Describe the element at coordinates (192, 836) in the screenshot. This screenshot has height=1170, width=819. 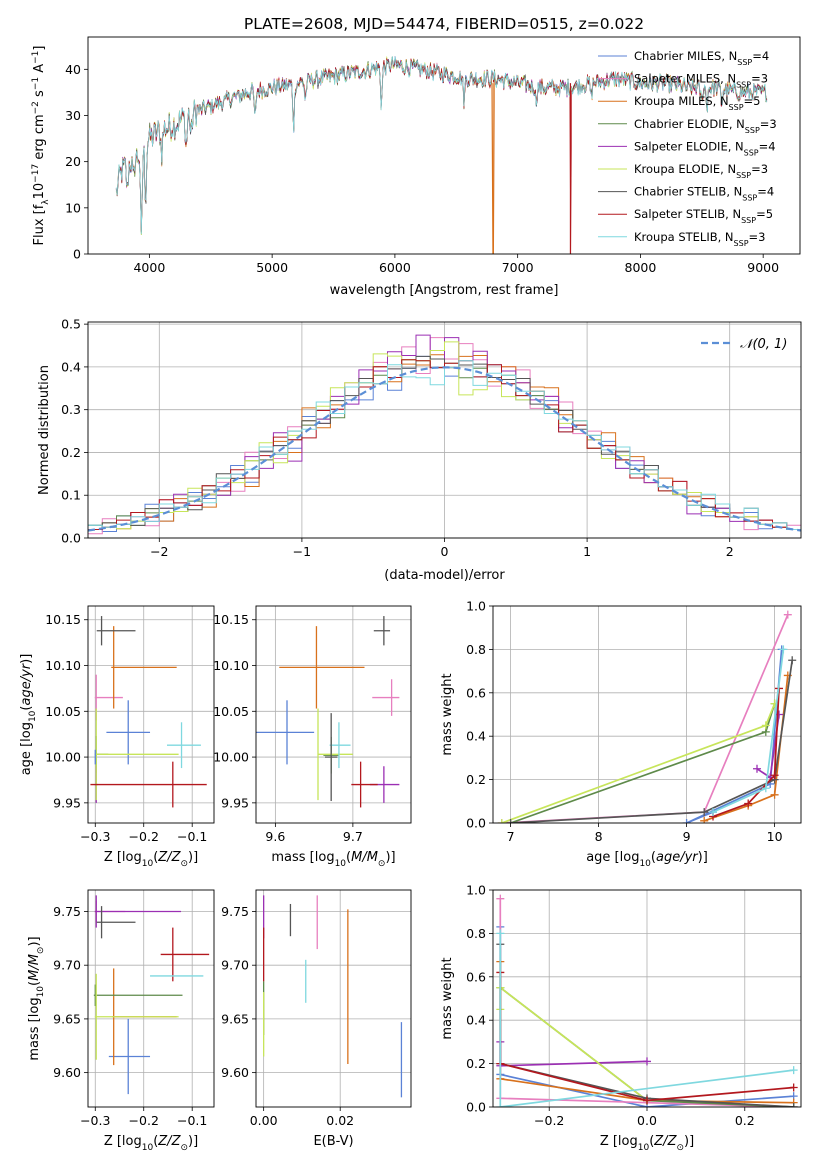
I see `x-tick-label: −0.1` at that location.